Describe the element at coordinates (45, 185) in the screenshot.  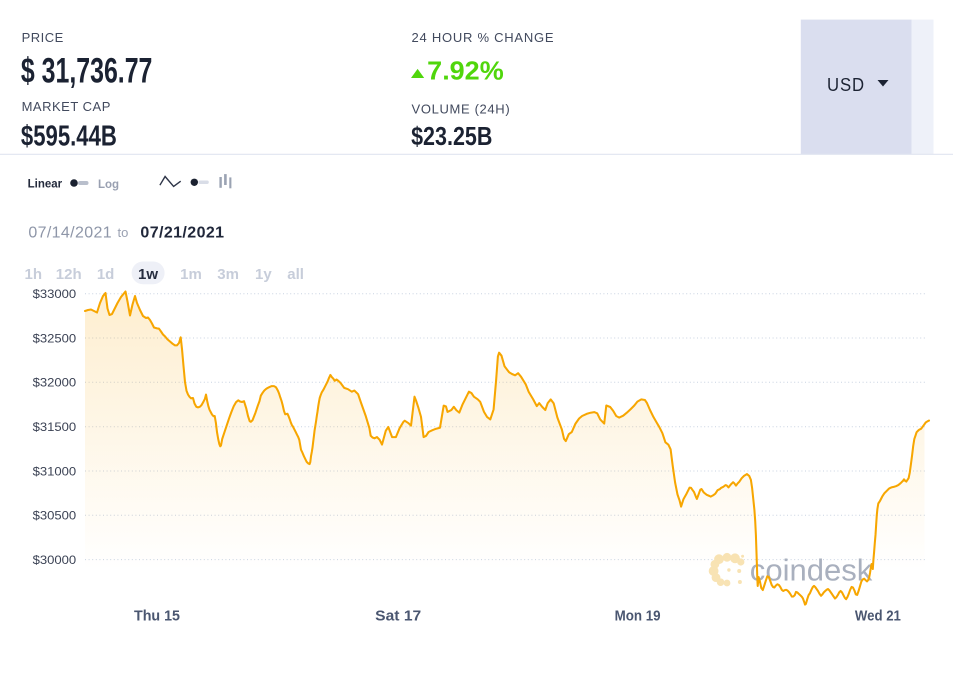
I see `svg-text: Linear` at that location.